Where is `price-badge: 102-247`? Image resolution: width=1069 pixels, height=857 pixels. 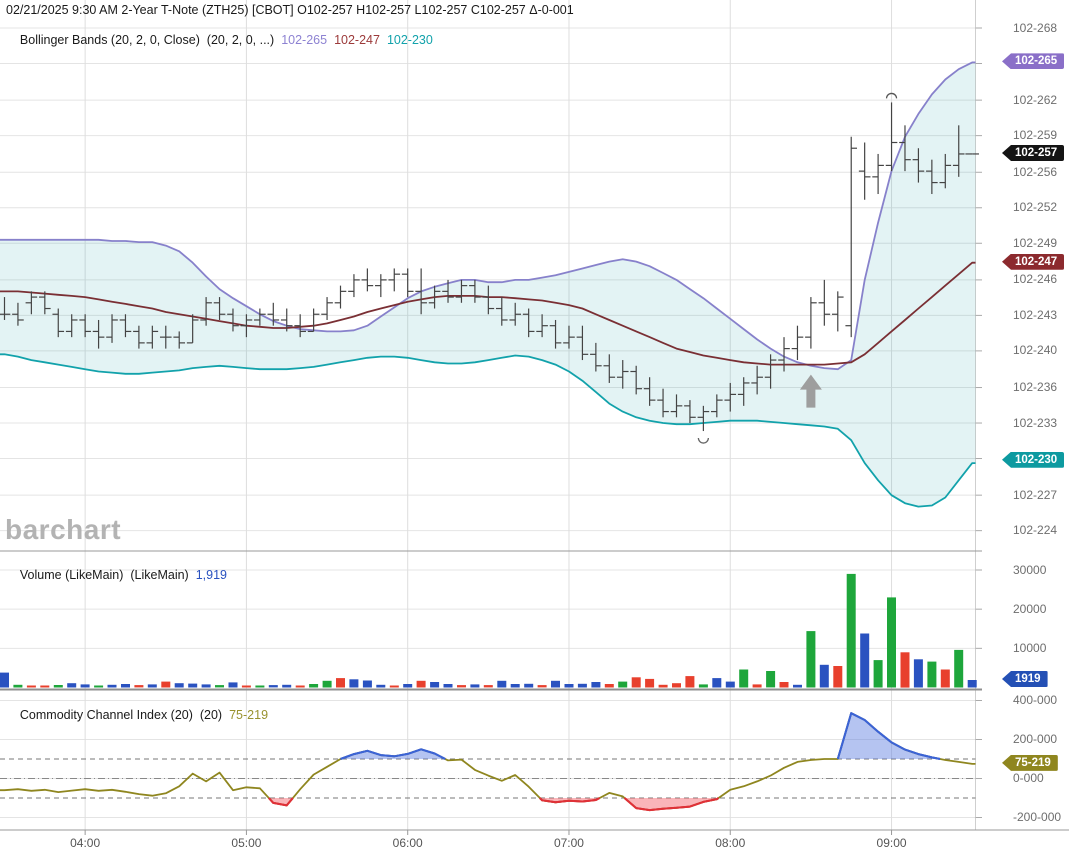 price-badge: 102-247 is located at coordinates (1033, 261).